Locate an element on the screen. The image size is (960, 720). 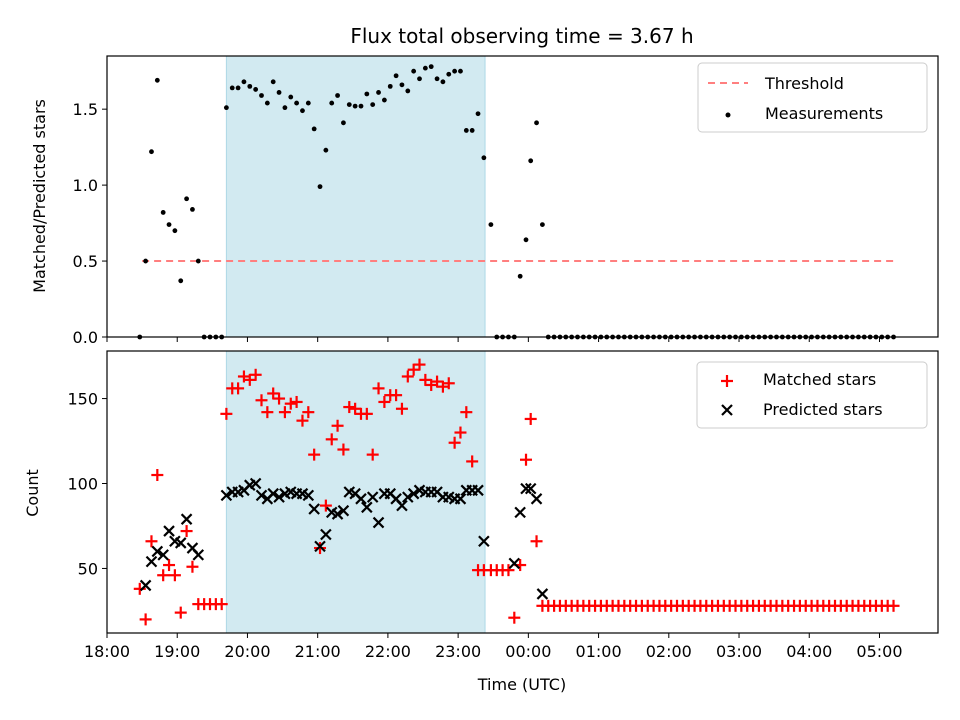
y-tick-label: 100 is located at coordinates (82, 484).